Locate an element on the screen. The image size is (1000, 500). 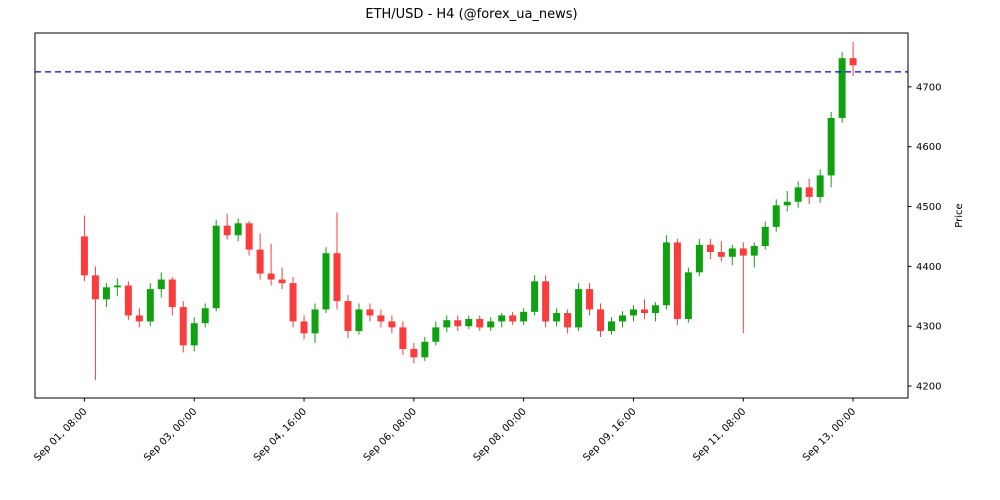
y-tick-label: 4200 is located at coordinates (928, 387).